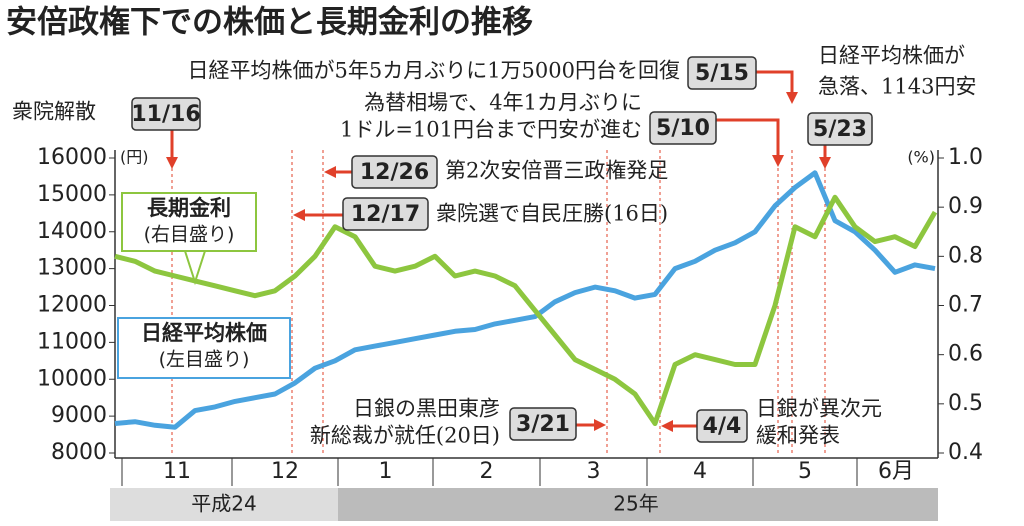  I want to click on era-label: 25年, so click(635, 504).